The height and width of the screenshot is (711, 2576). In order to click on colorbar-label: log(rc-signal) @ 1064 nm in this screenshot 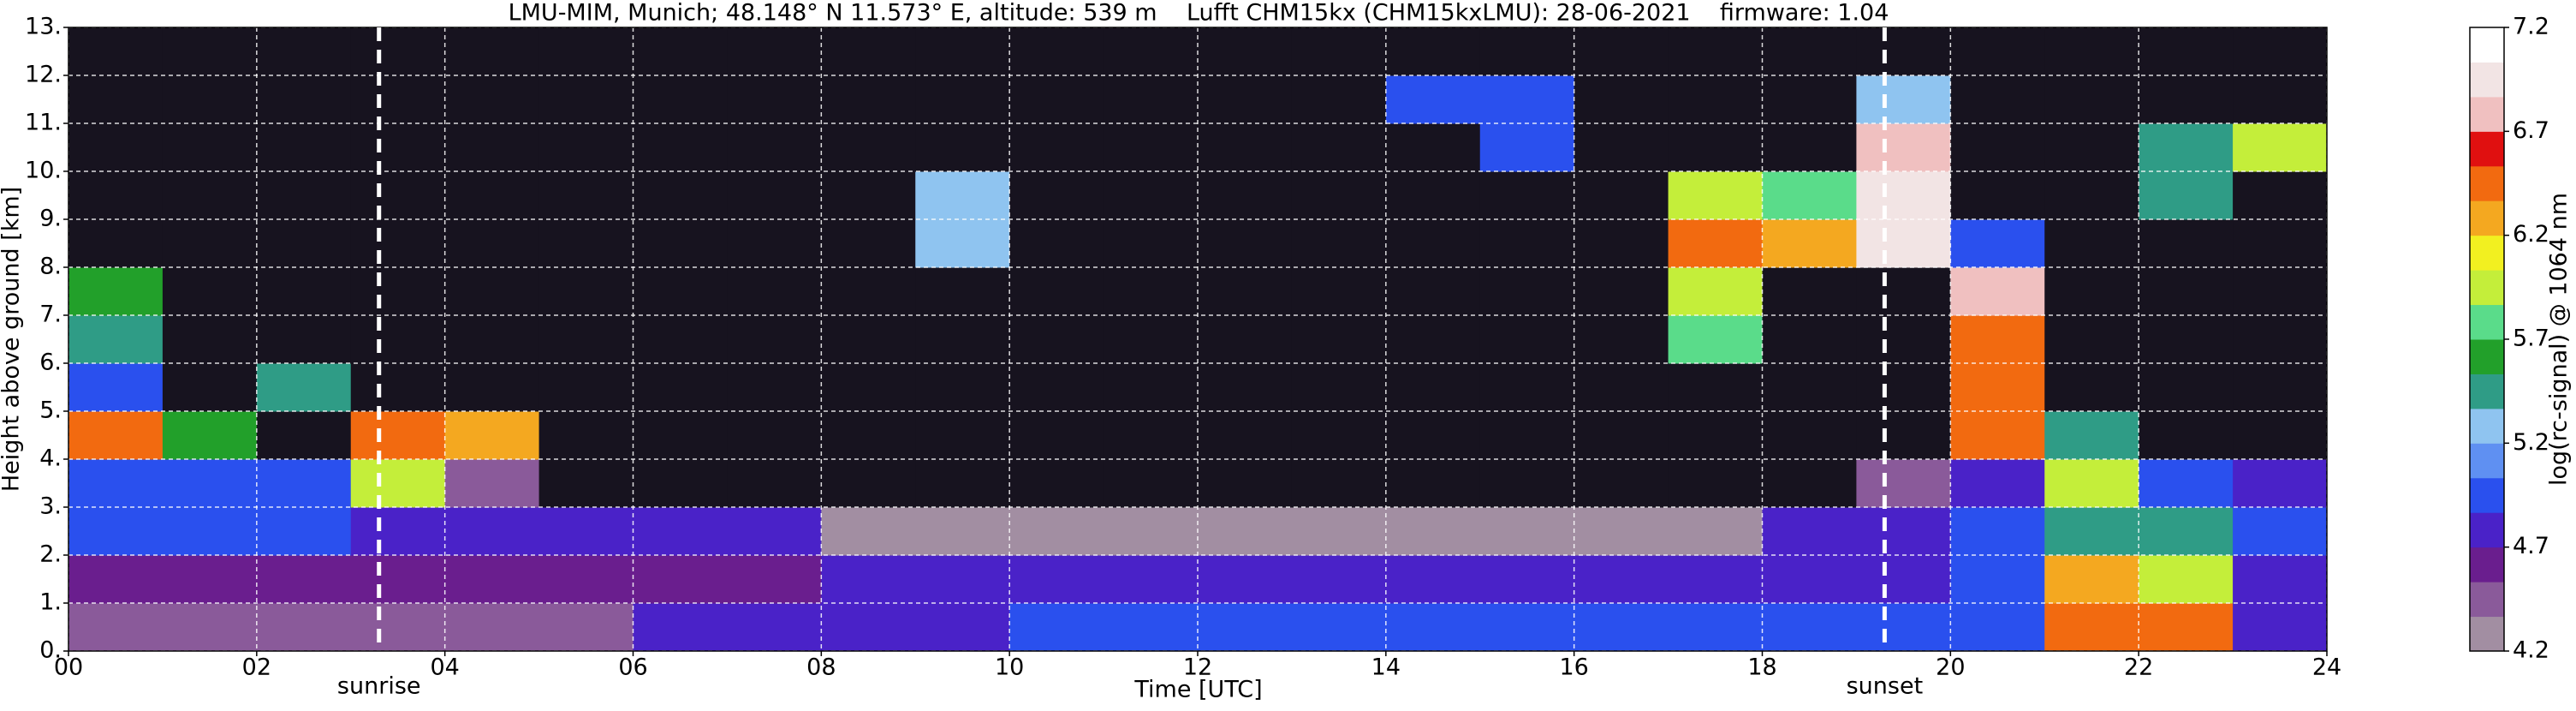, I will do `click(2559, 340)`.